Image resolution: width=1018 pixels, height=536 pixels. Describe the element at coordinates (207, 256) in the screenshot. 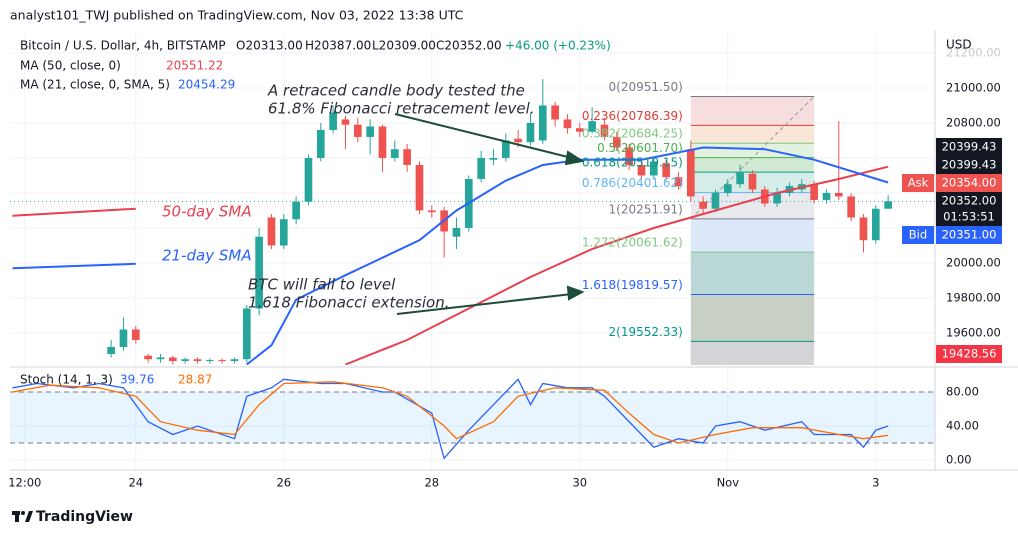

I see `annotation: 21-day SMA` at that location.